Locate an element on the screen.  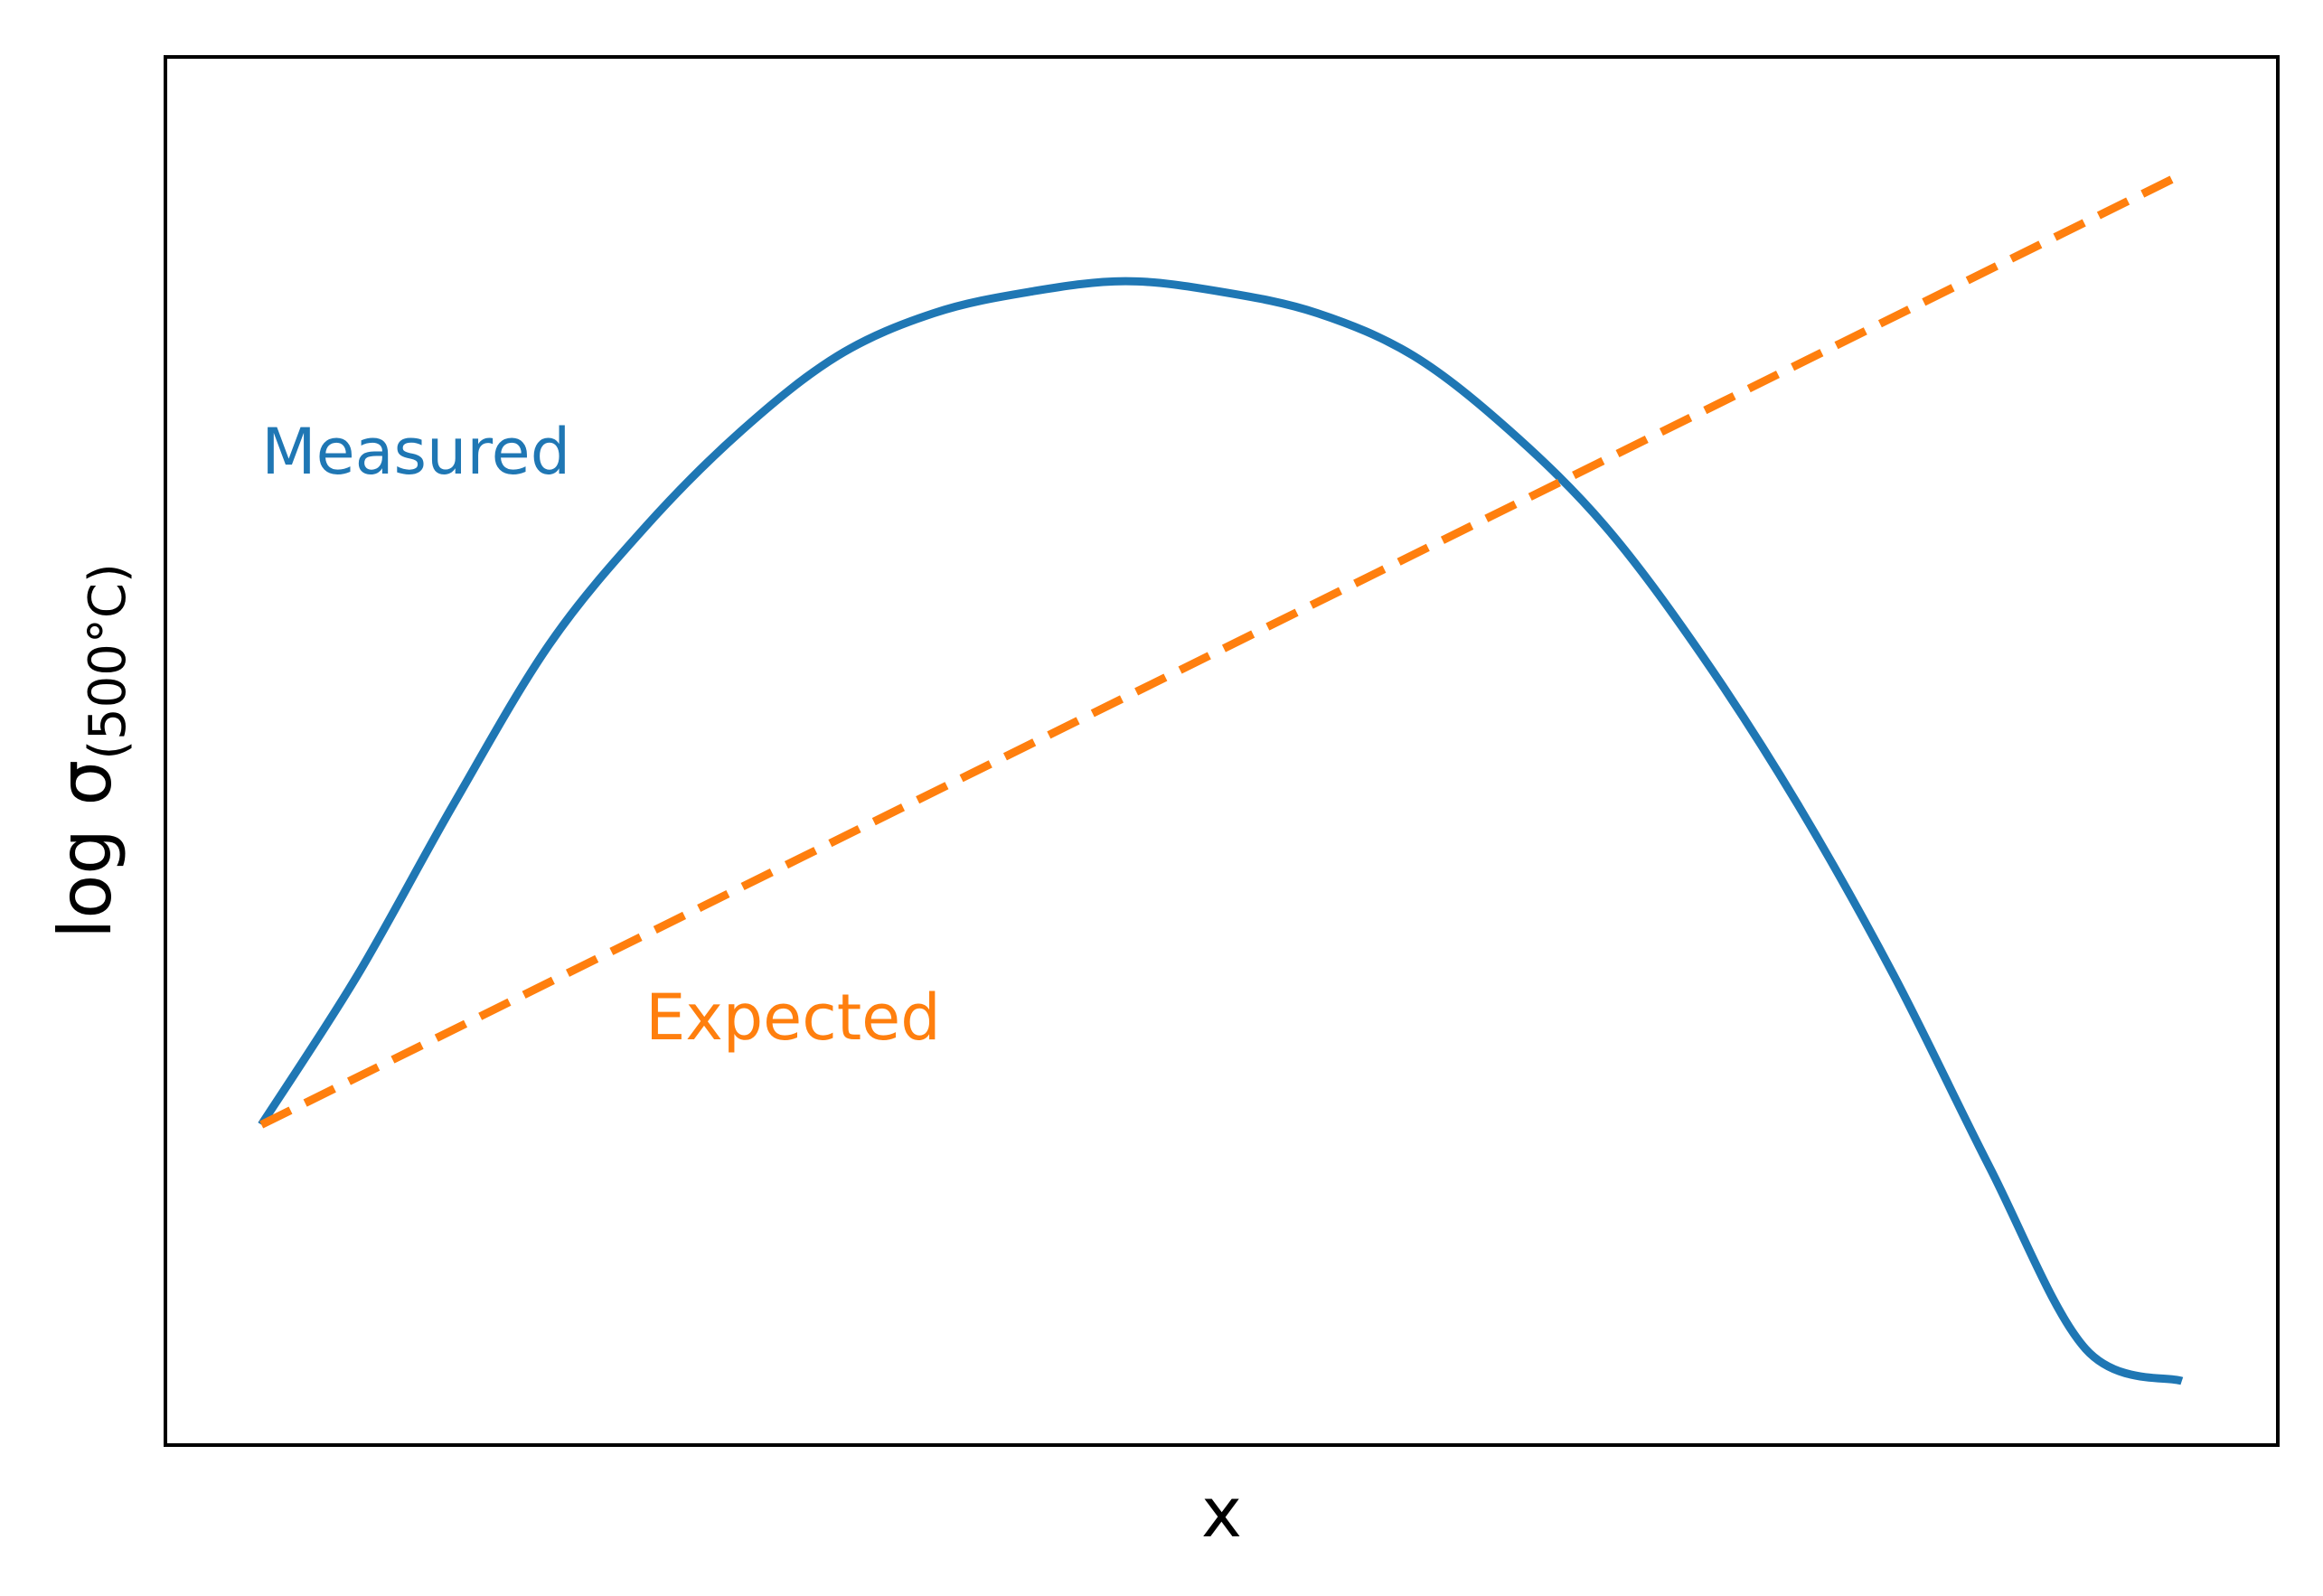
annotation-measured: Measured is located at coordinates (416, 452).